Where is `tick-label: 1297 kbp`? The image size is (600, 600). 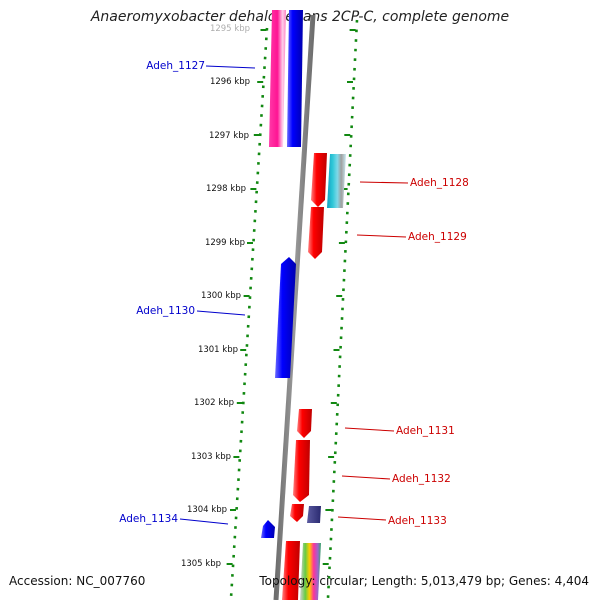
tick-label: 1297 kbp is located at coordinates (229, 136).